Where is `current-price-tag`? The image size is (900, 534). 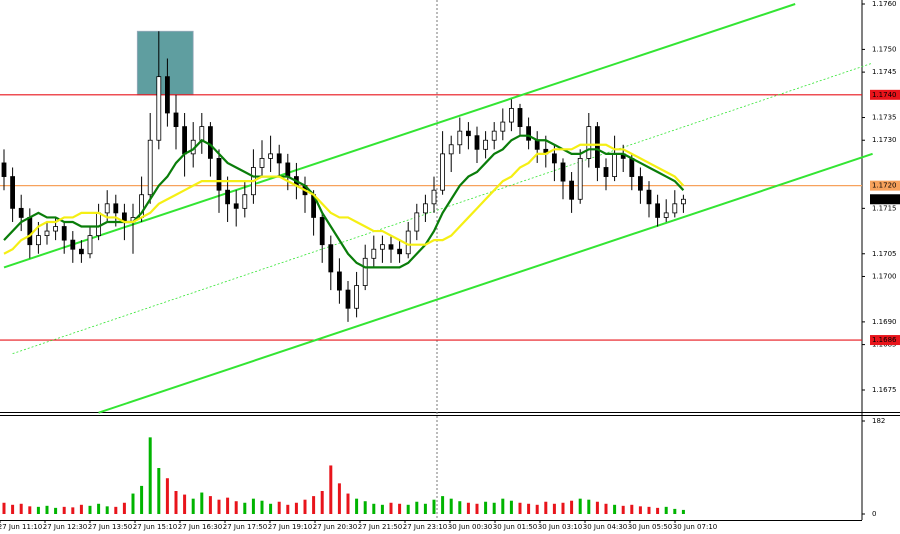 current-price-tag is located at coordinates (885, 199).